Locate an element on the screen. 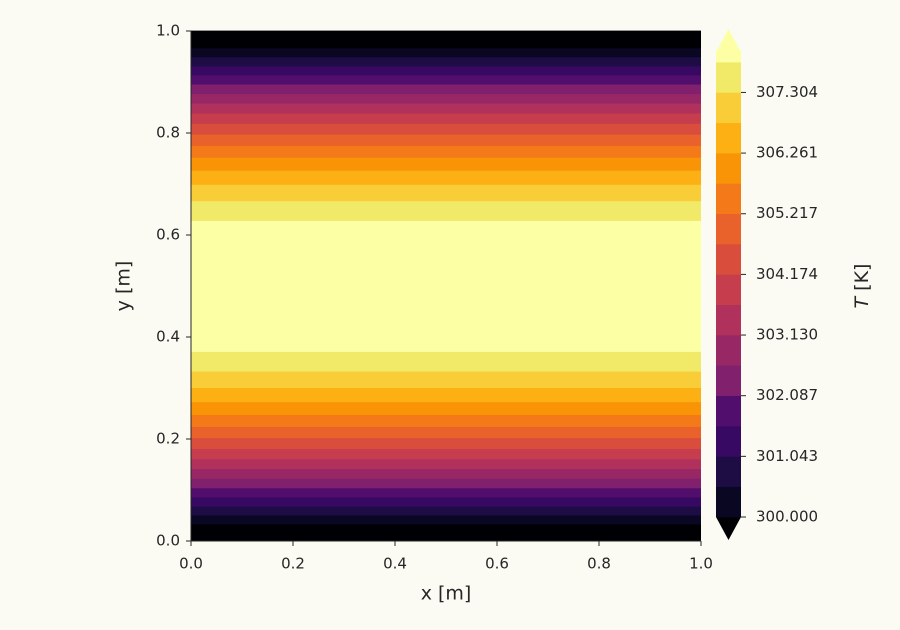 The width and height of the screenshot is (900, 630). y-tick-label: 1.0 is located at coordinates (168, 31).